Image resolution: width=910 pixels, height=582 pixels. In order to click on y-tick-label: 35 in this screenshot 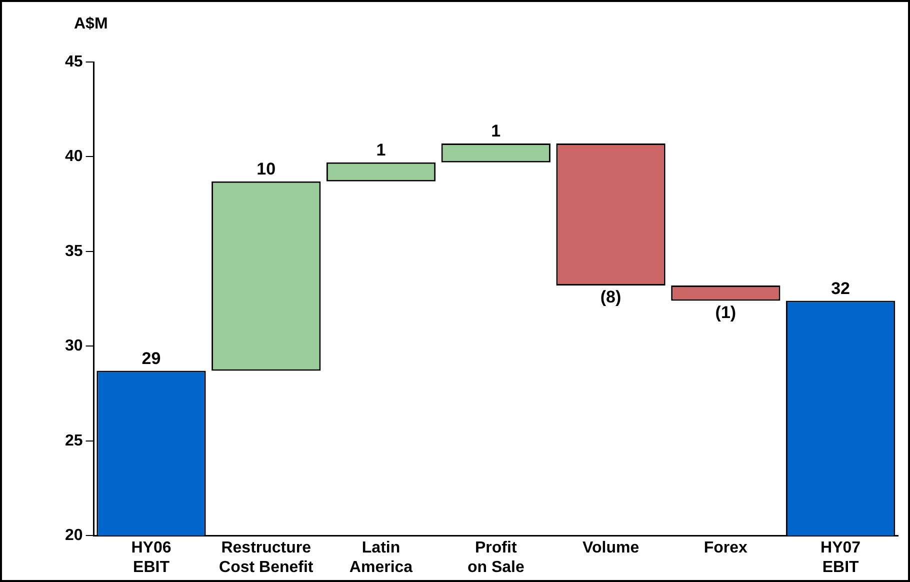, I will do `click(74, 251)`.